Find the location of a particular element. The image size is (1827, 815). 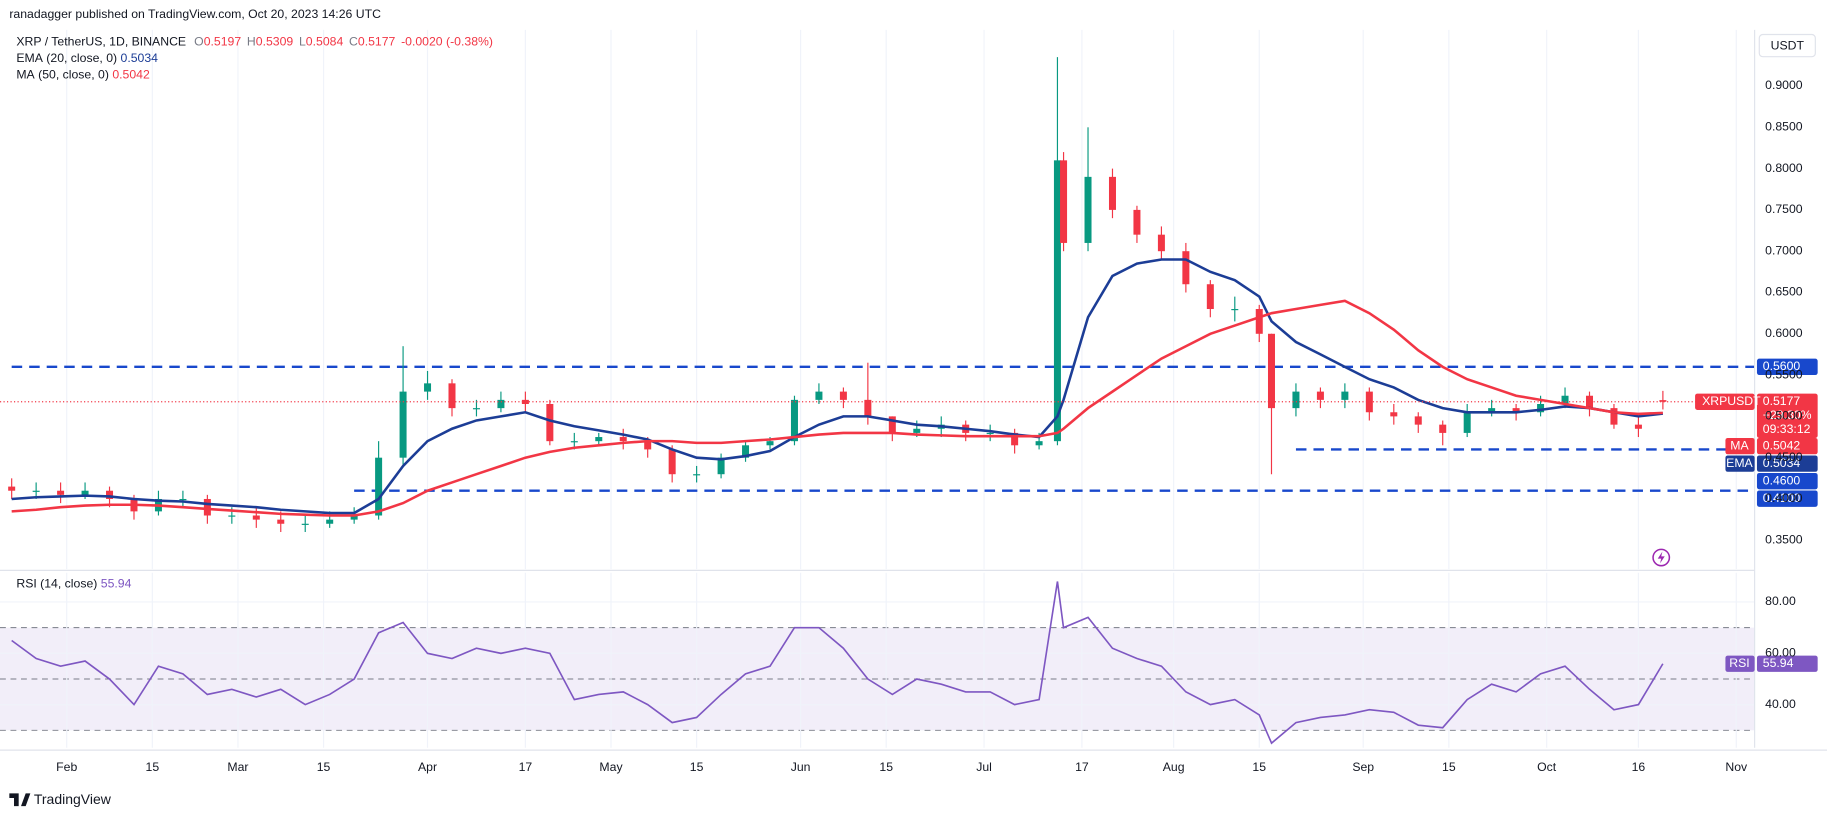

brand-logo is located at coordinates (20, 800).